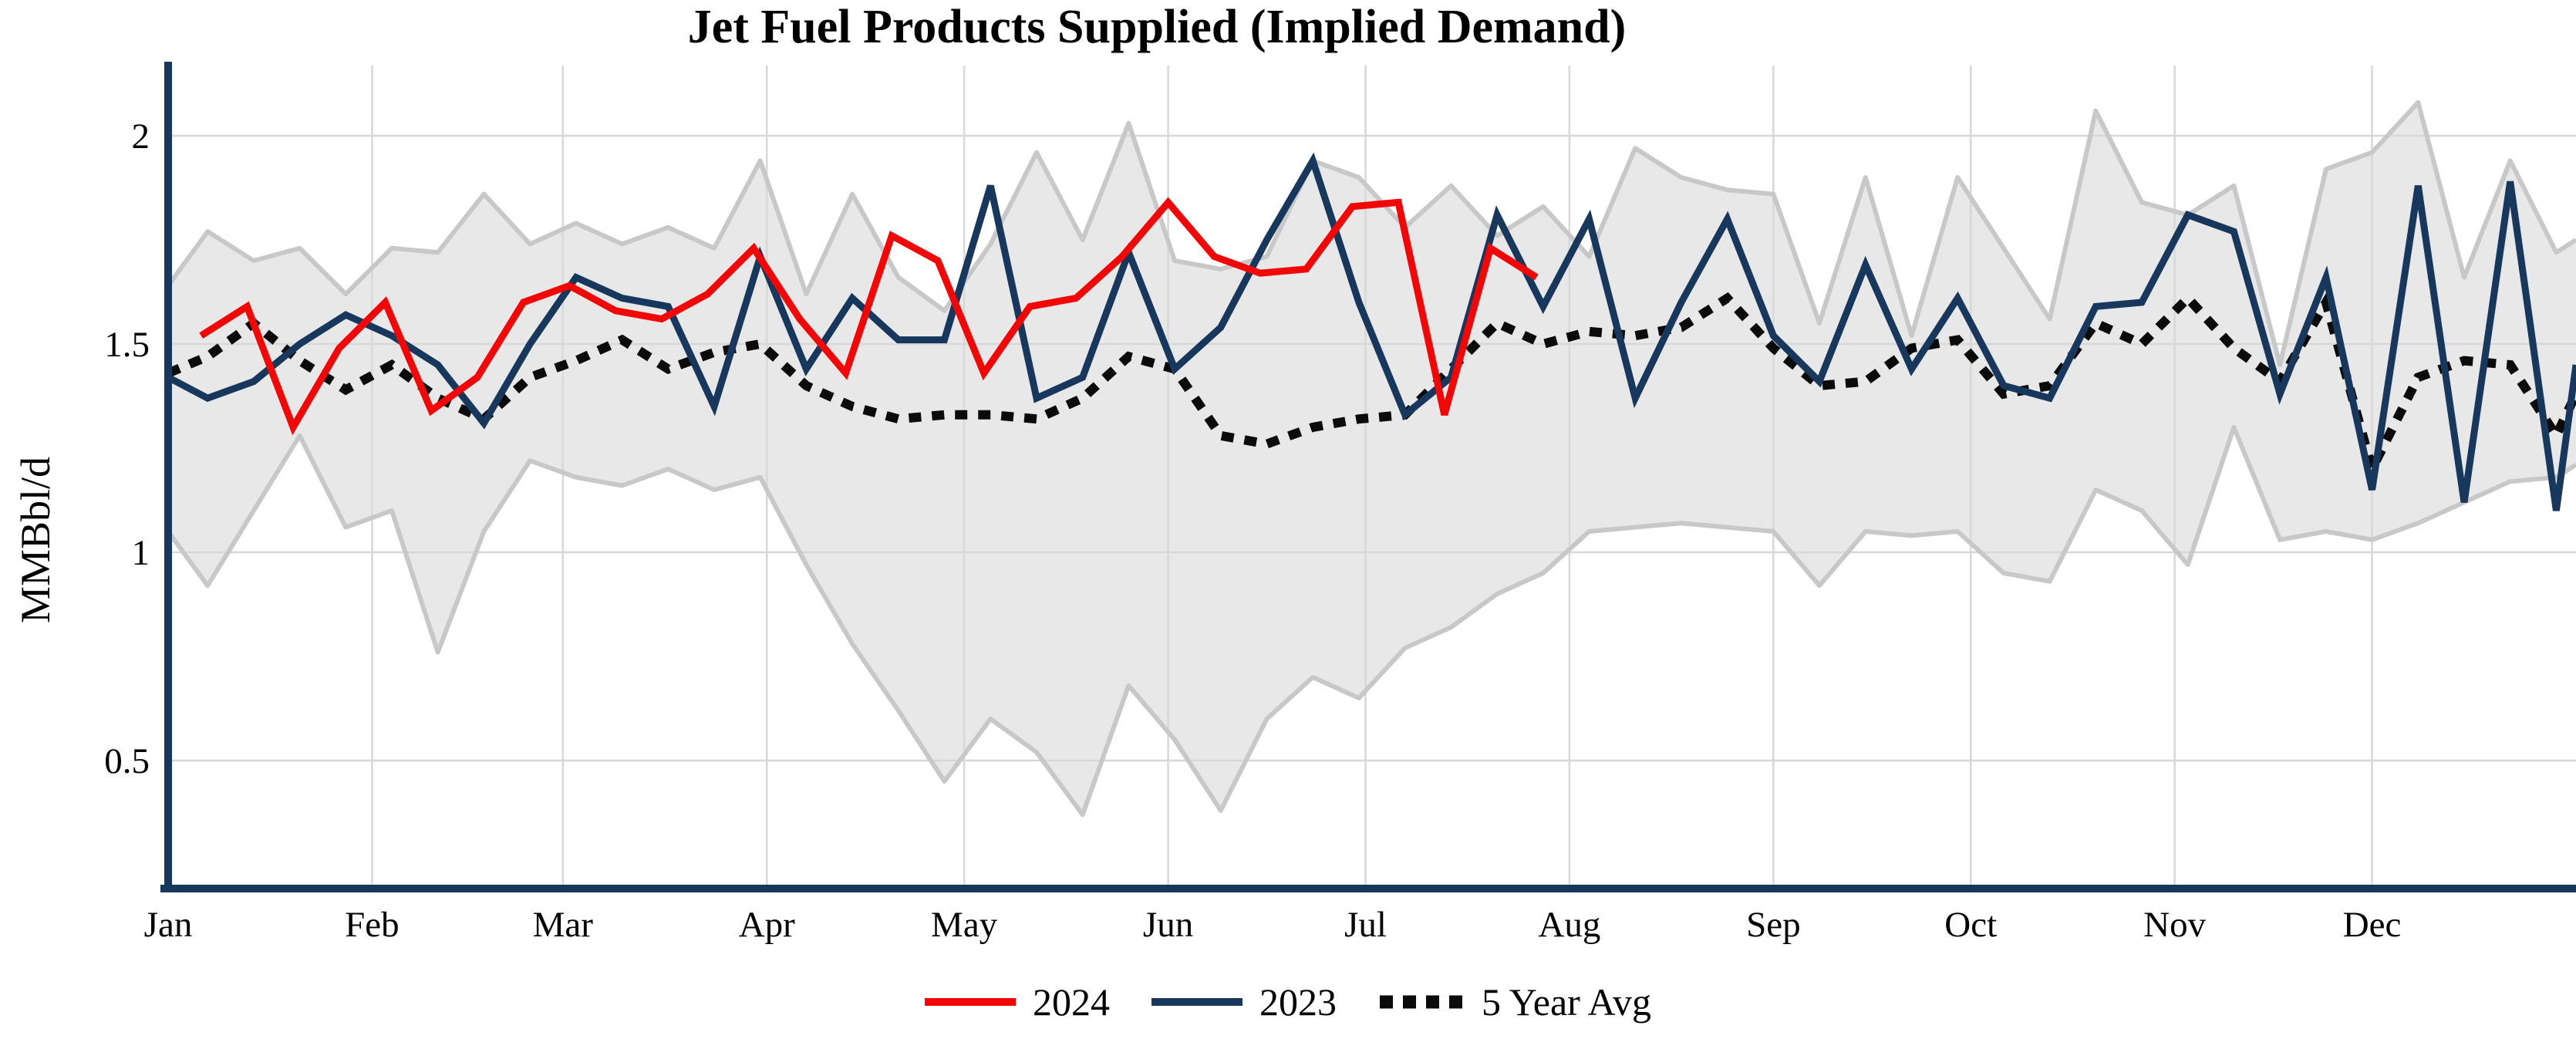 The height and width of the screenshot is (1049, 2576). Describe the element at coordinates (563, 925) in the screenshot. I see `svg-text: Mar` at that location.